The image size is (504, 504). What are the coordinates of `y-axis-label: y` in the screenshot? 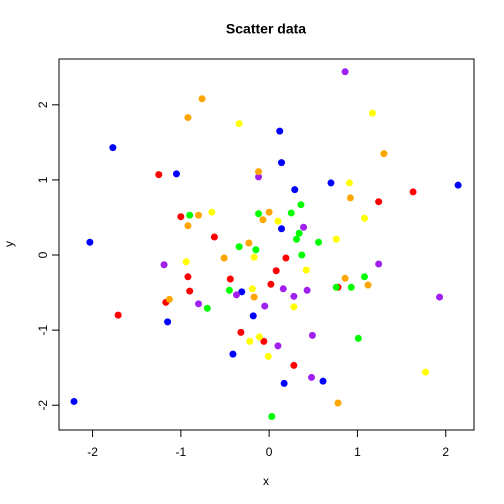 It's located at (9, 244).